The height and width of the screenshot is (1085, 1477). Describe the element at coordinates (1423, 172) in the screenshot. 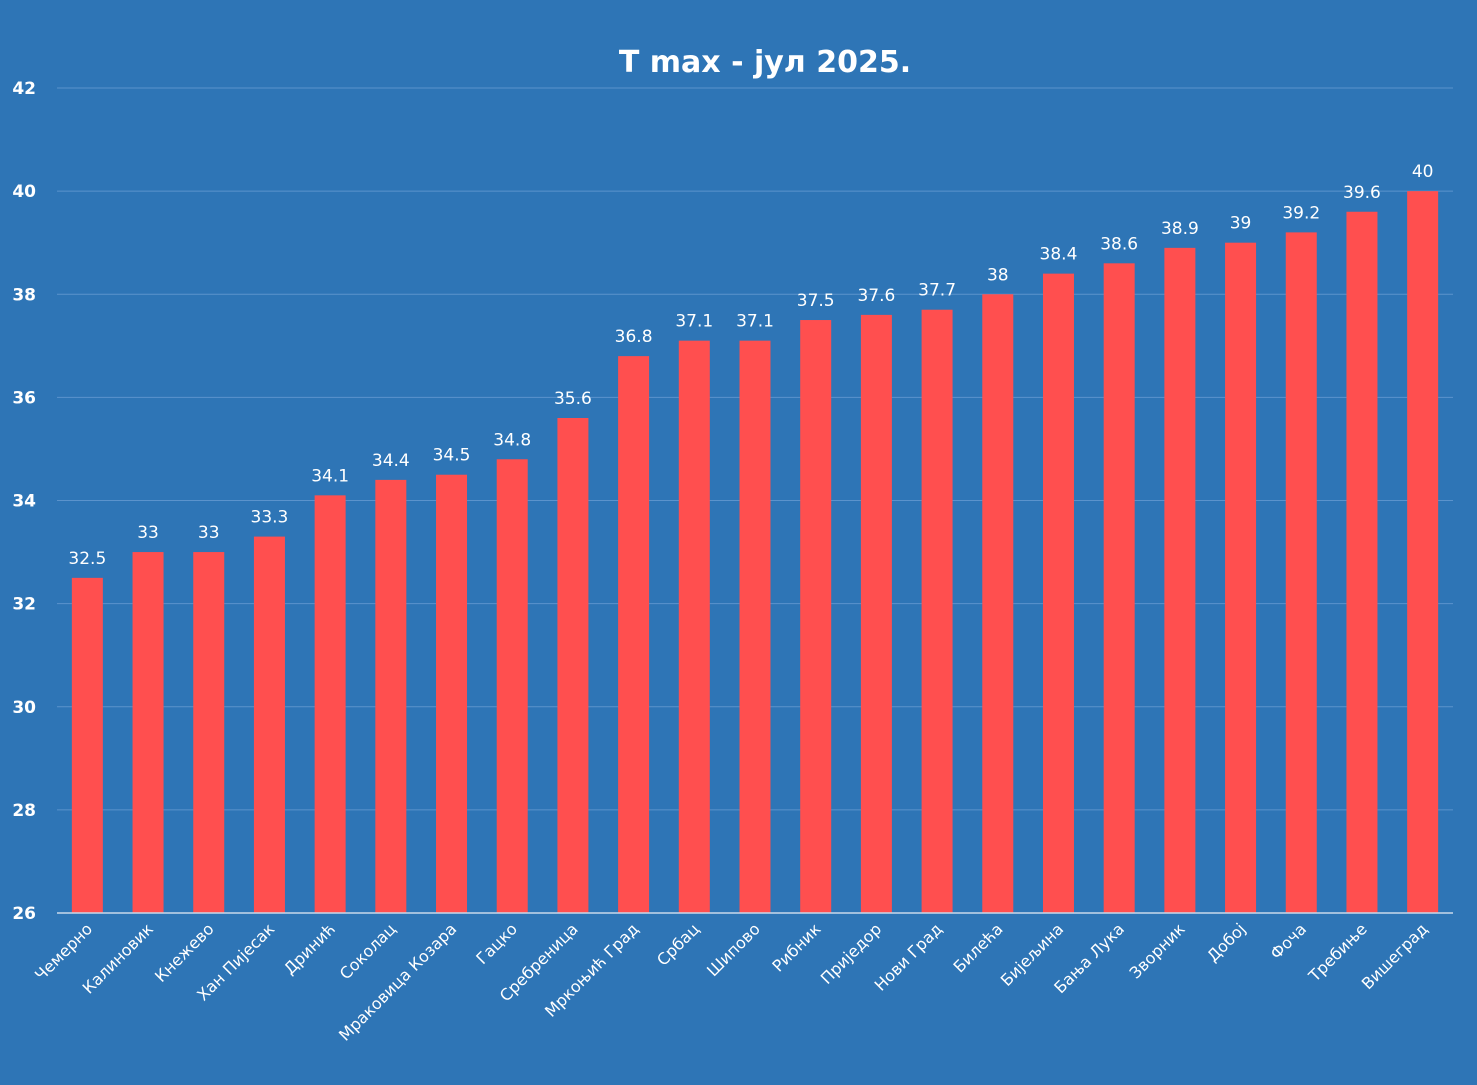

I see `data-label: 40` at that location.